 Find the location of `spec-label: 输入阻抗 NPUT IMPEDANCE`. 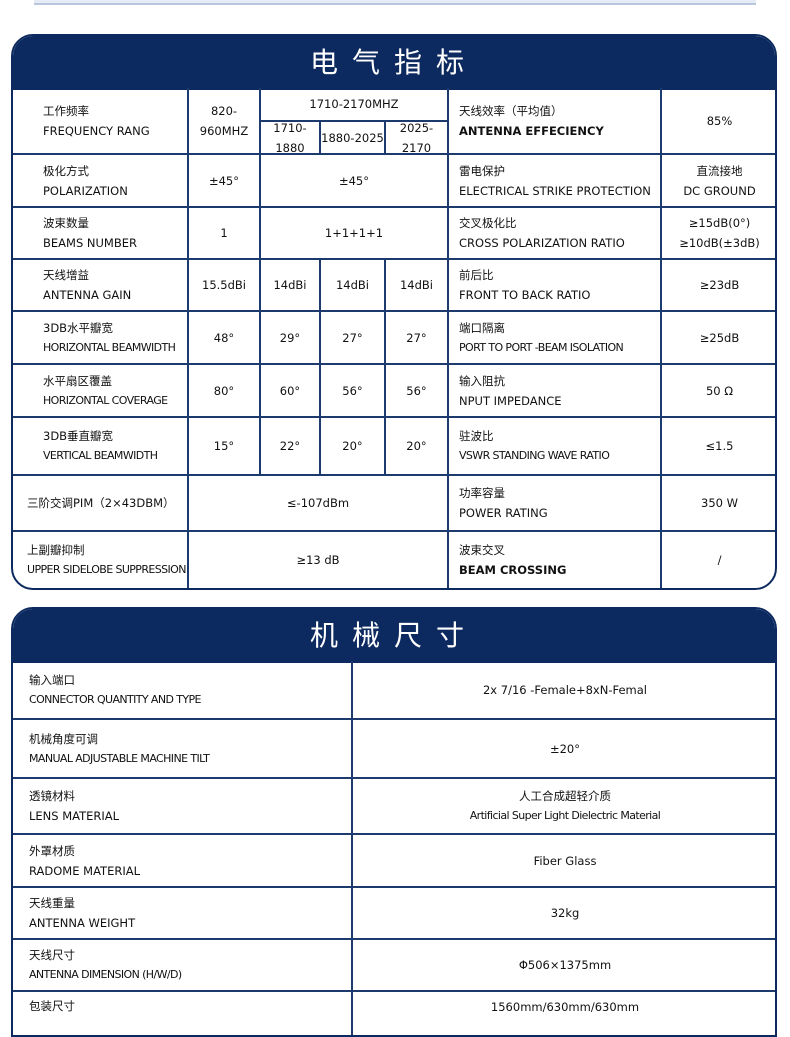

spec-label: 输入阻抗 NPUT IMPEDANCE is located at coordinates (555, 391).